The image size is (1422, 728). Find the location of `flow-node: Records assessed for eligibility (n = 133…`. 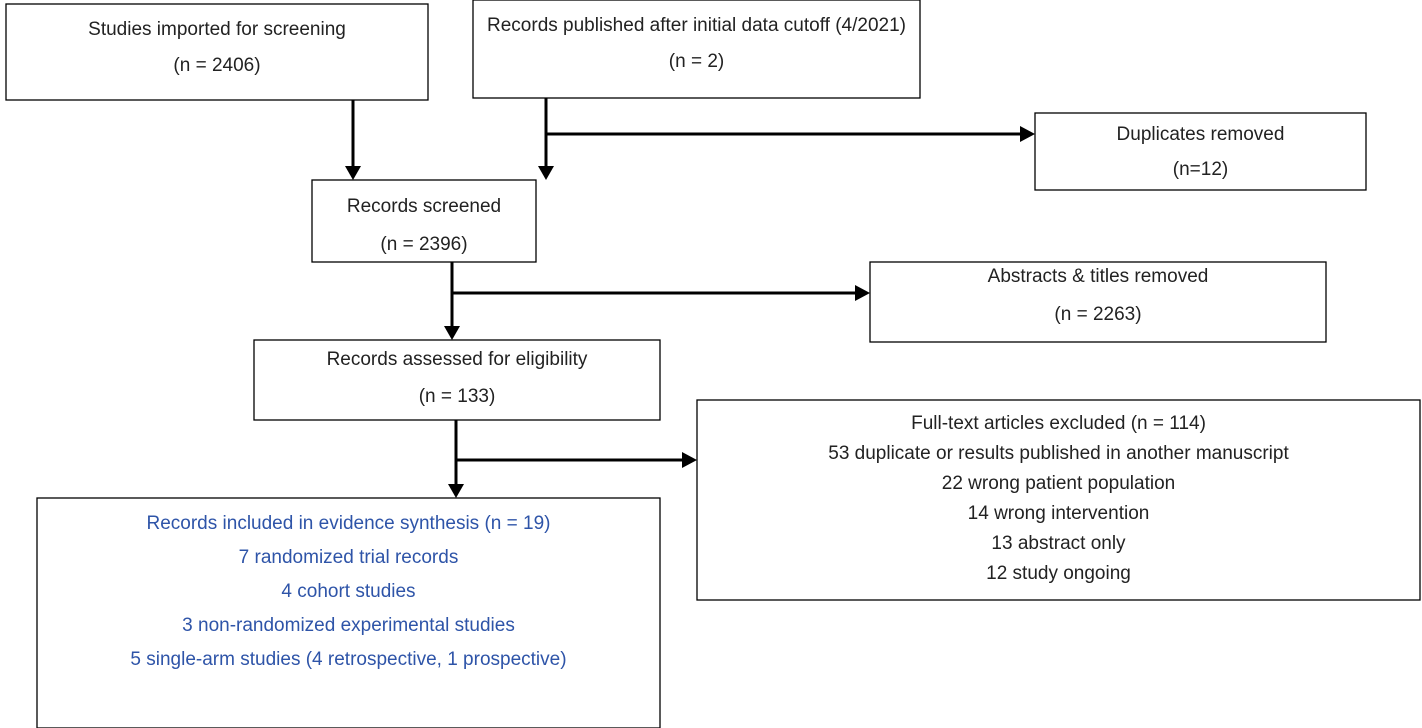

flow-node: Records assessed for eligibility (n = 133… is located at coordinates (457, 380).